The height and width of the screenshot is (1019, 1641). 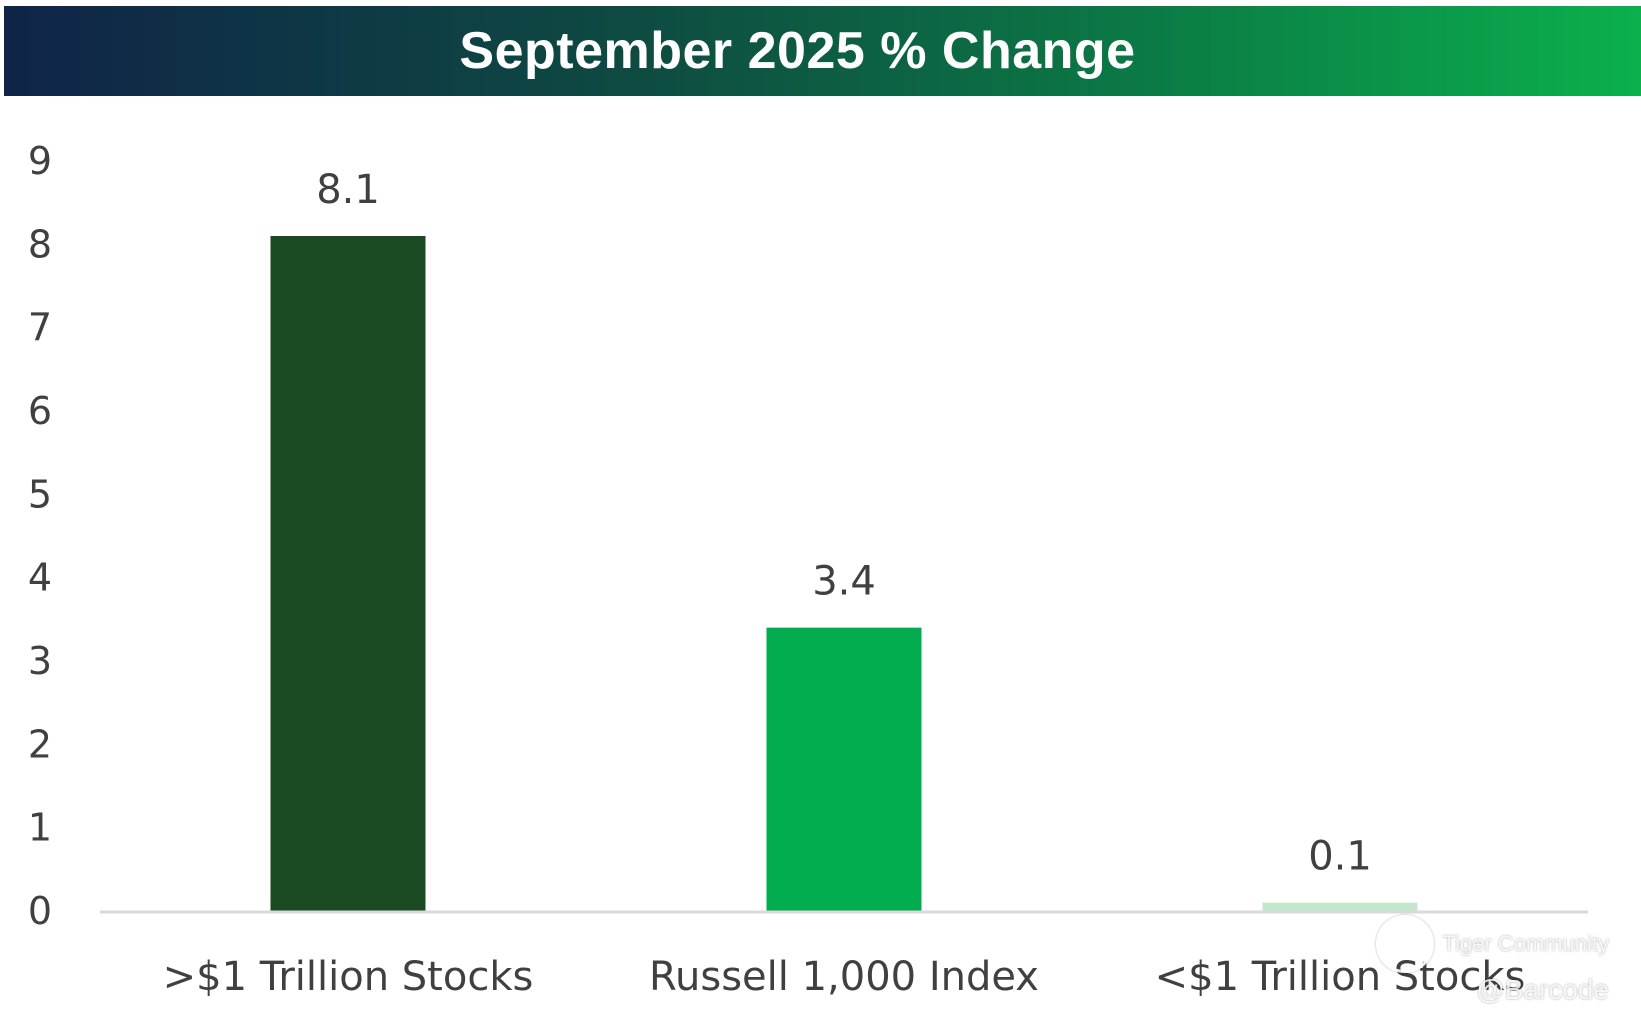 I want to click on watermark-brand: Tiger Community, so click(x=1525, y=944).